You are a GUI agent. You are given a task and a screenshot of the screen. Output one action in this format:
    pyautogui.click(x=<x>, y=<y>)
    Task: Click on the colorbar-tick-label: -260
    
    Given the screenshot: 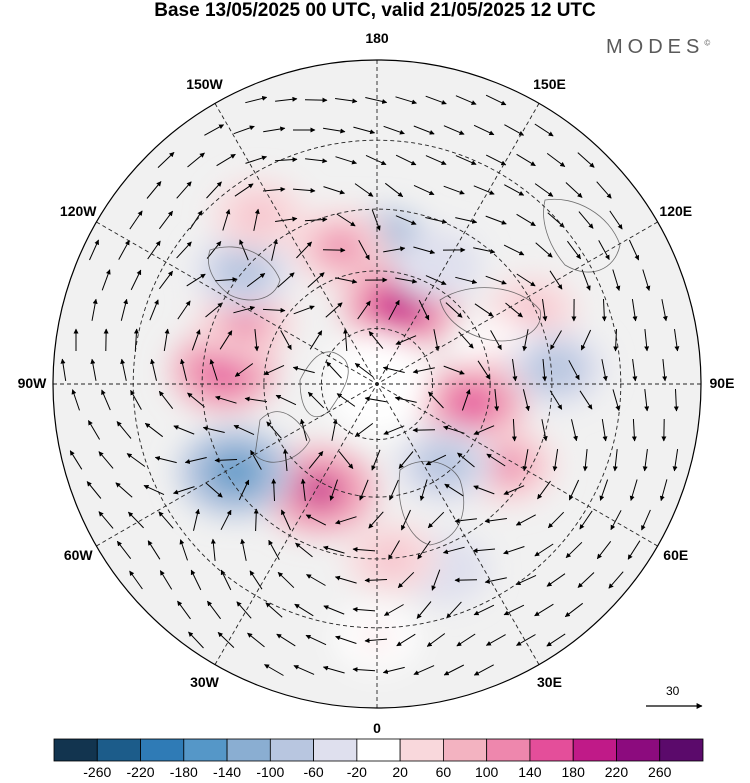 What is the action you would take?
    pyautogui.click(x=97, y=772)
    